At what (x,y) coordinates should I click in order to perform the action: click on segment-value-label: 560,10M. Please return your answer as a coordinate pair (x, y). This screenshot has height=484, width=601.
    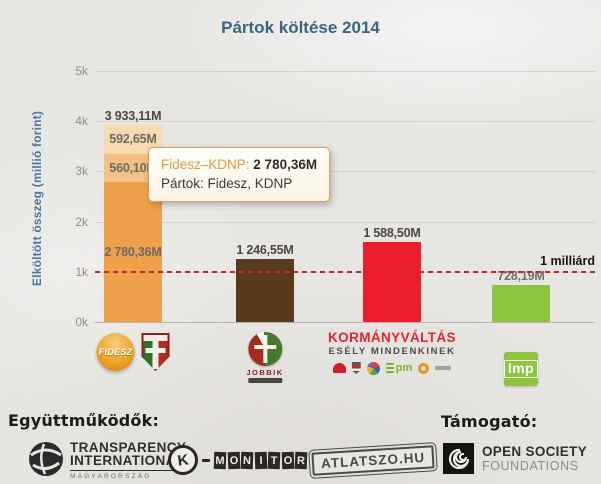
    Looking at the image, I should click on (133, 168).